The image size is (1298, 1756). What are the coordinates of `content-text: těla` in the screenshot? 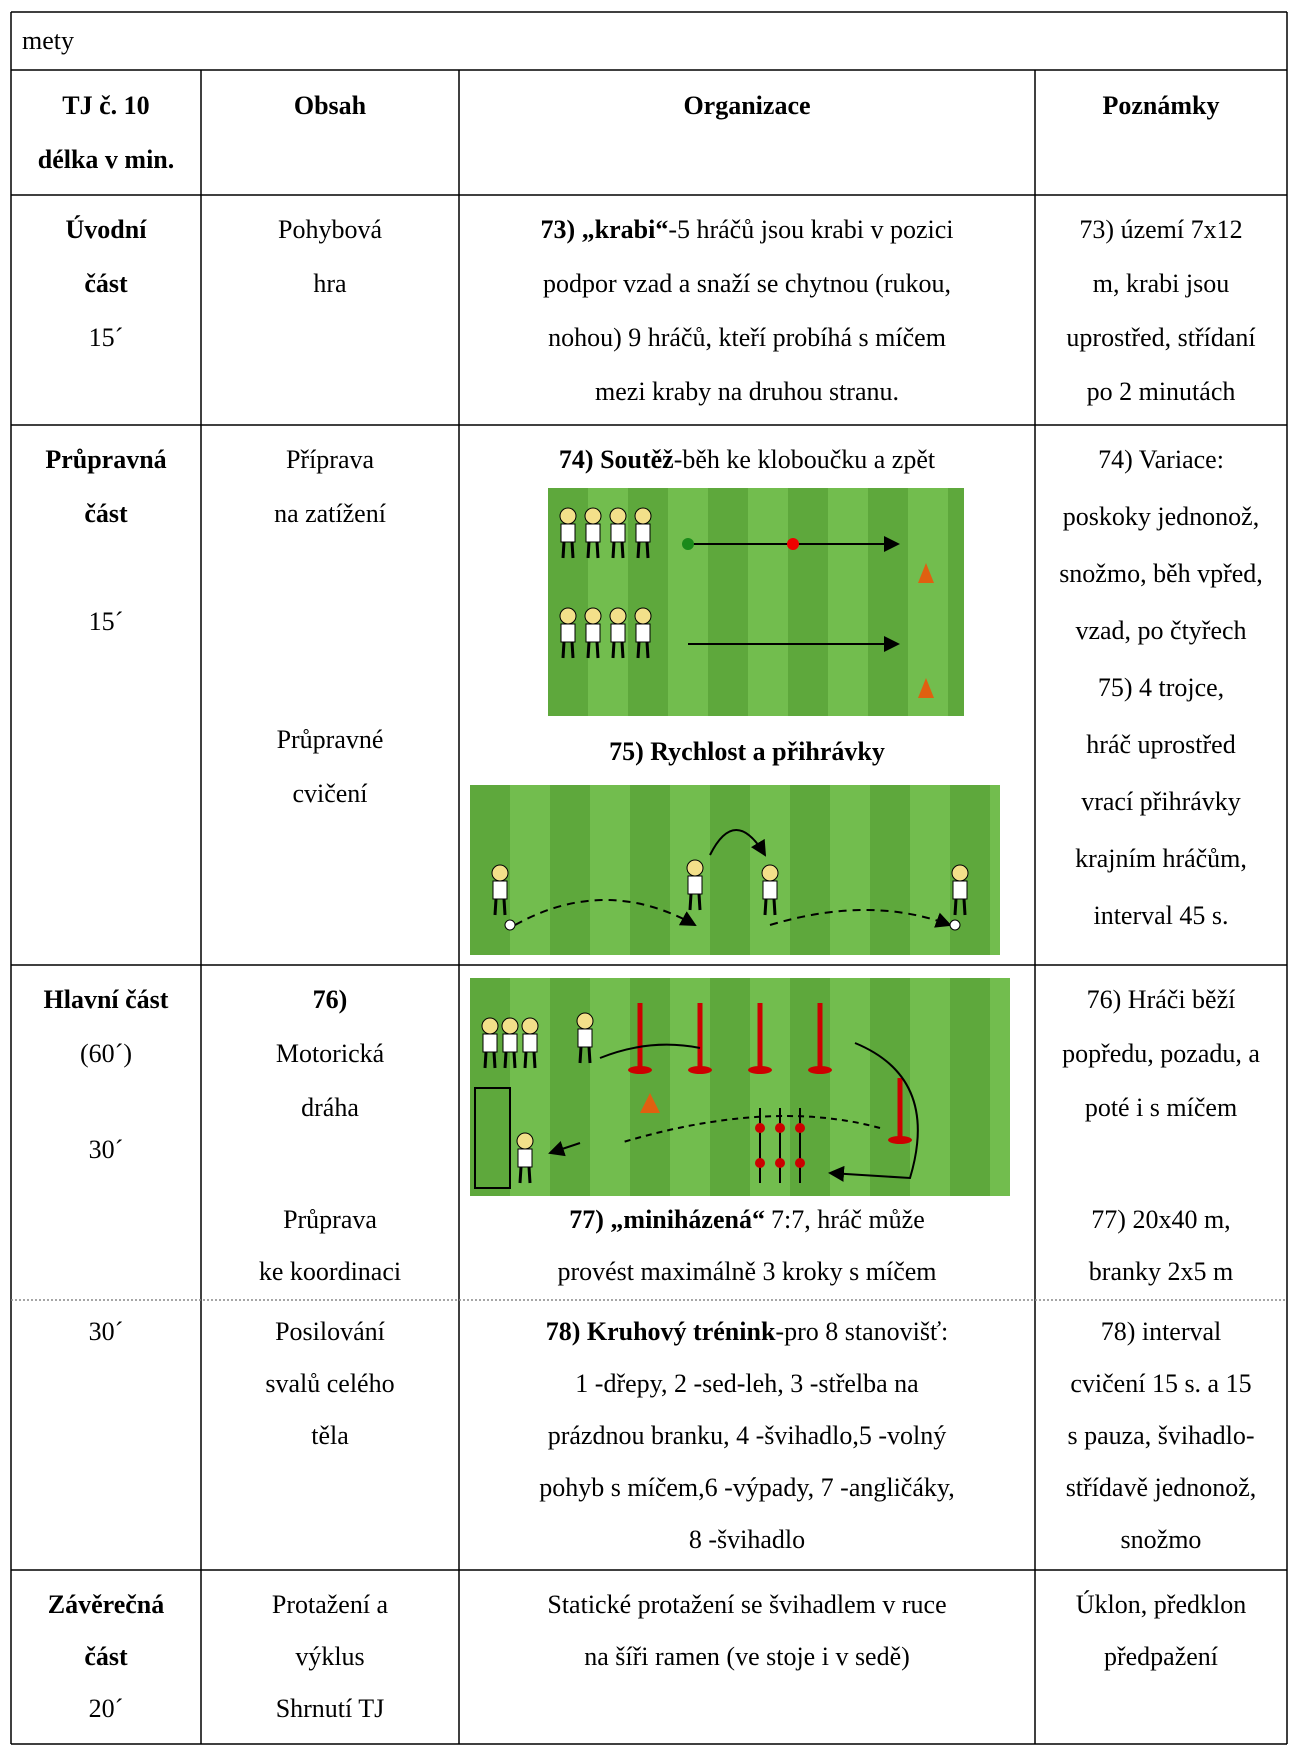 It's located at (330, 1435).